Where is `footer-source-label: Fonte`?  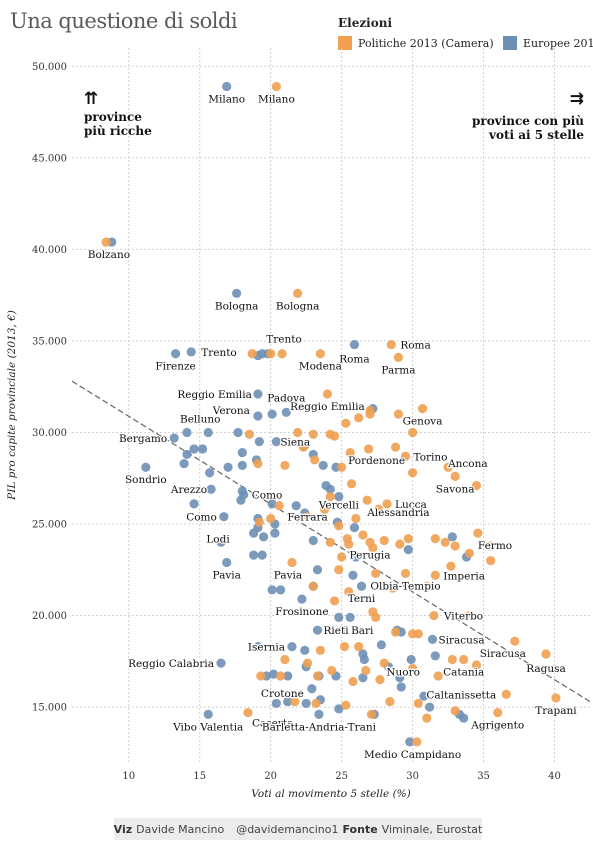 footer-source-label: Fonte is located at coordinates (360, 829).